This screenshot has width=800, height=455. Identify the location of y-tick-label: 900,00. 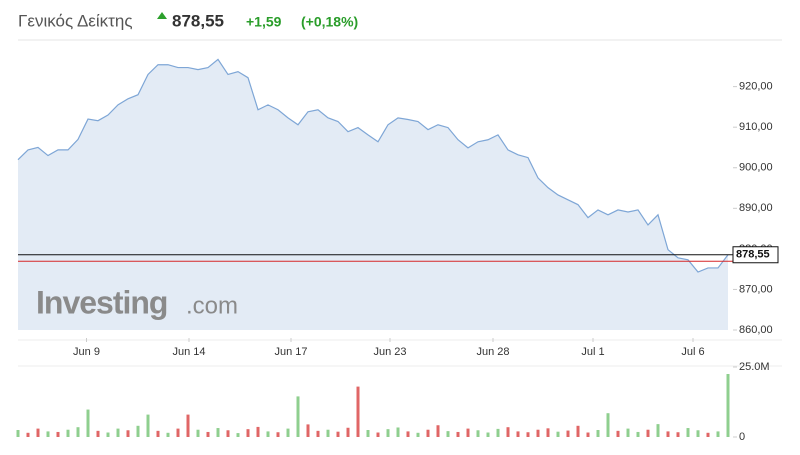
(756, 168).